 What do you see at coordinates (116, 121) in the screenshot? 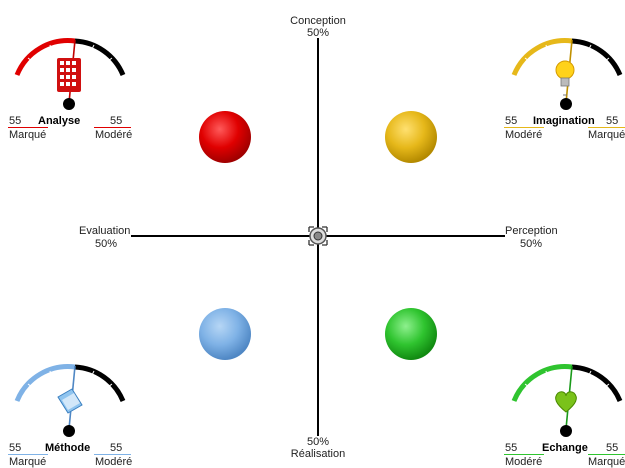
I see `analyse-right-value: 55` at bounding box center [116, 121].